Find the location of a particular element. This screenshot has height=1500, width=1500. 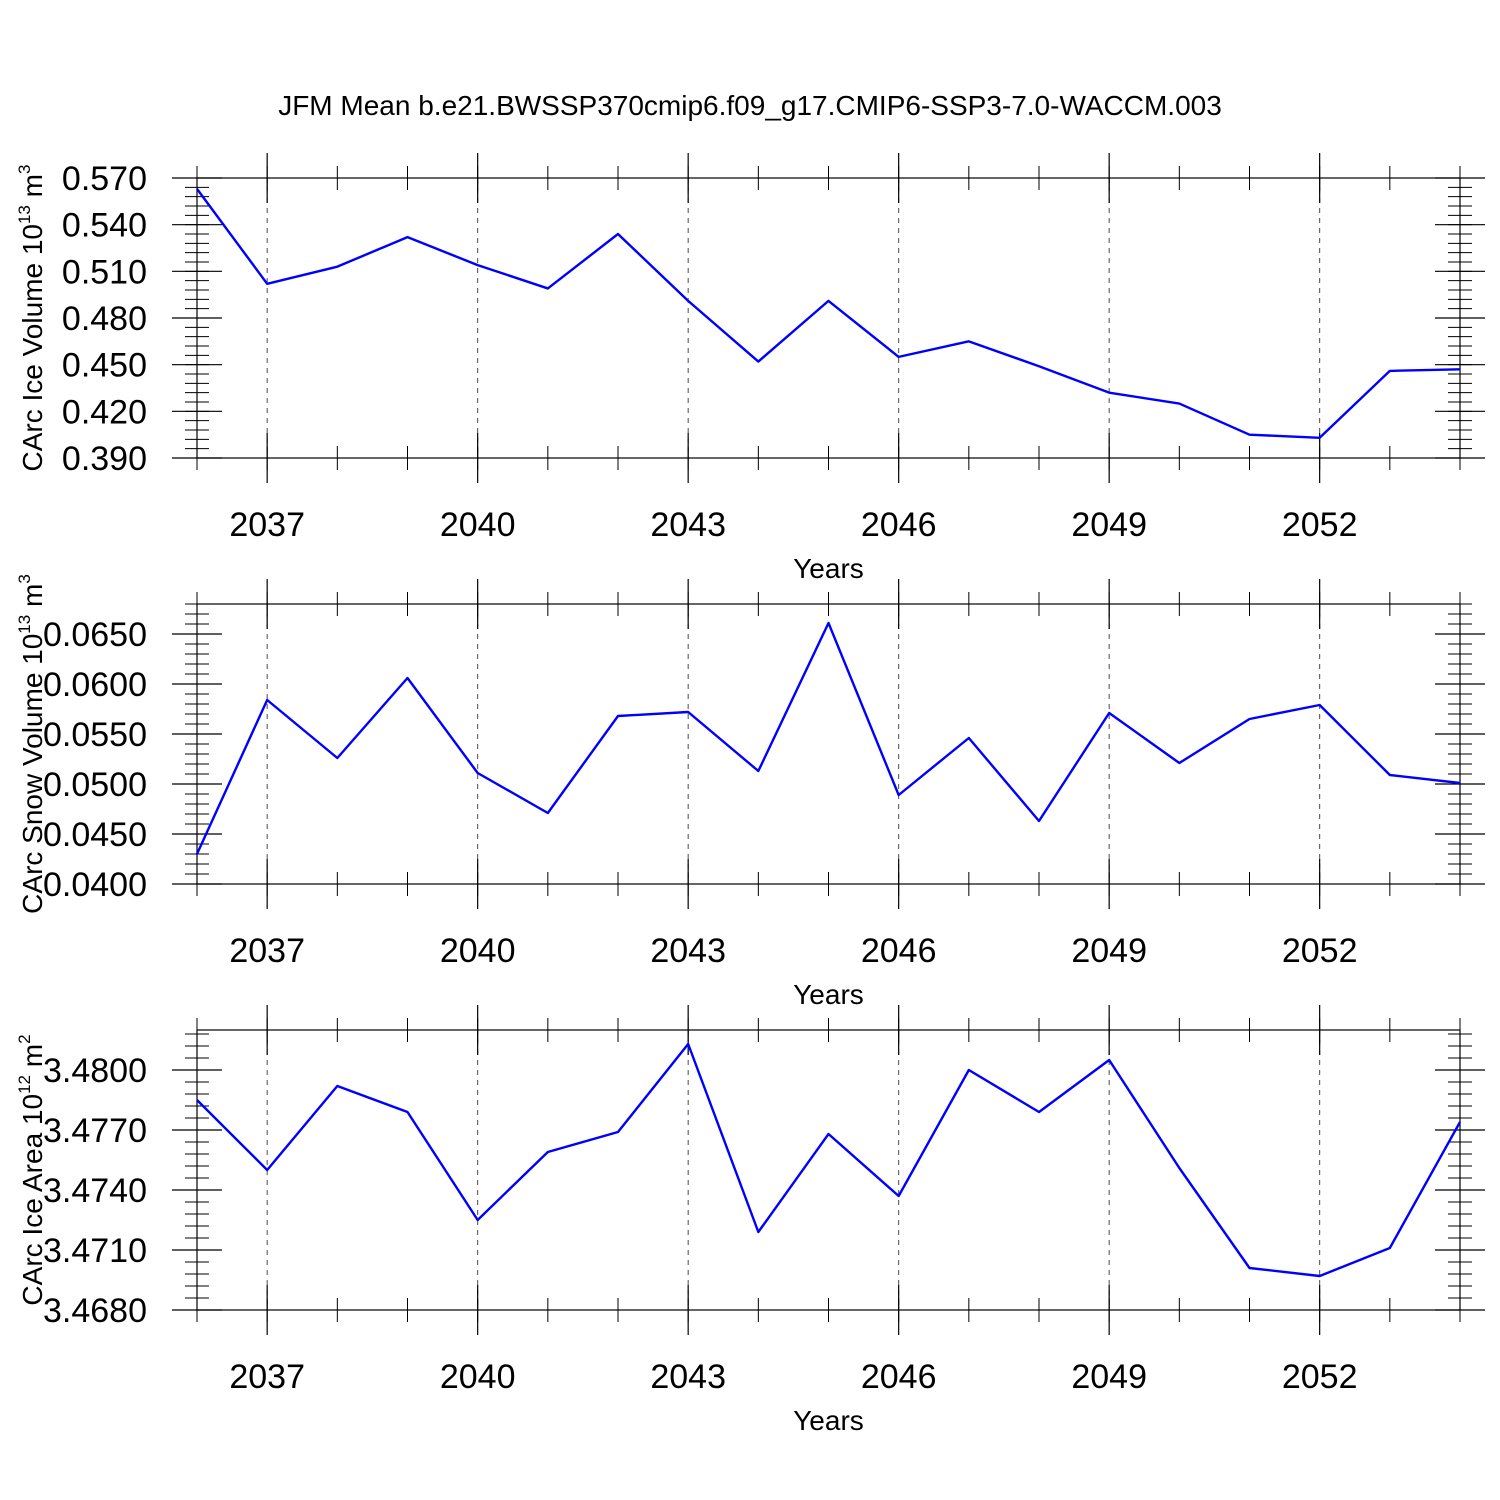

y-tick-label: 0.0650 is located at coordinates (95, 635).